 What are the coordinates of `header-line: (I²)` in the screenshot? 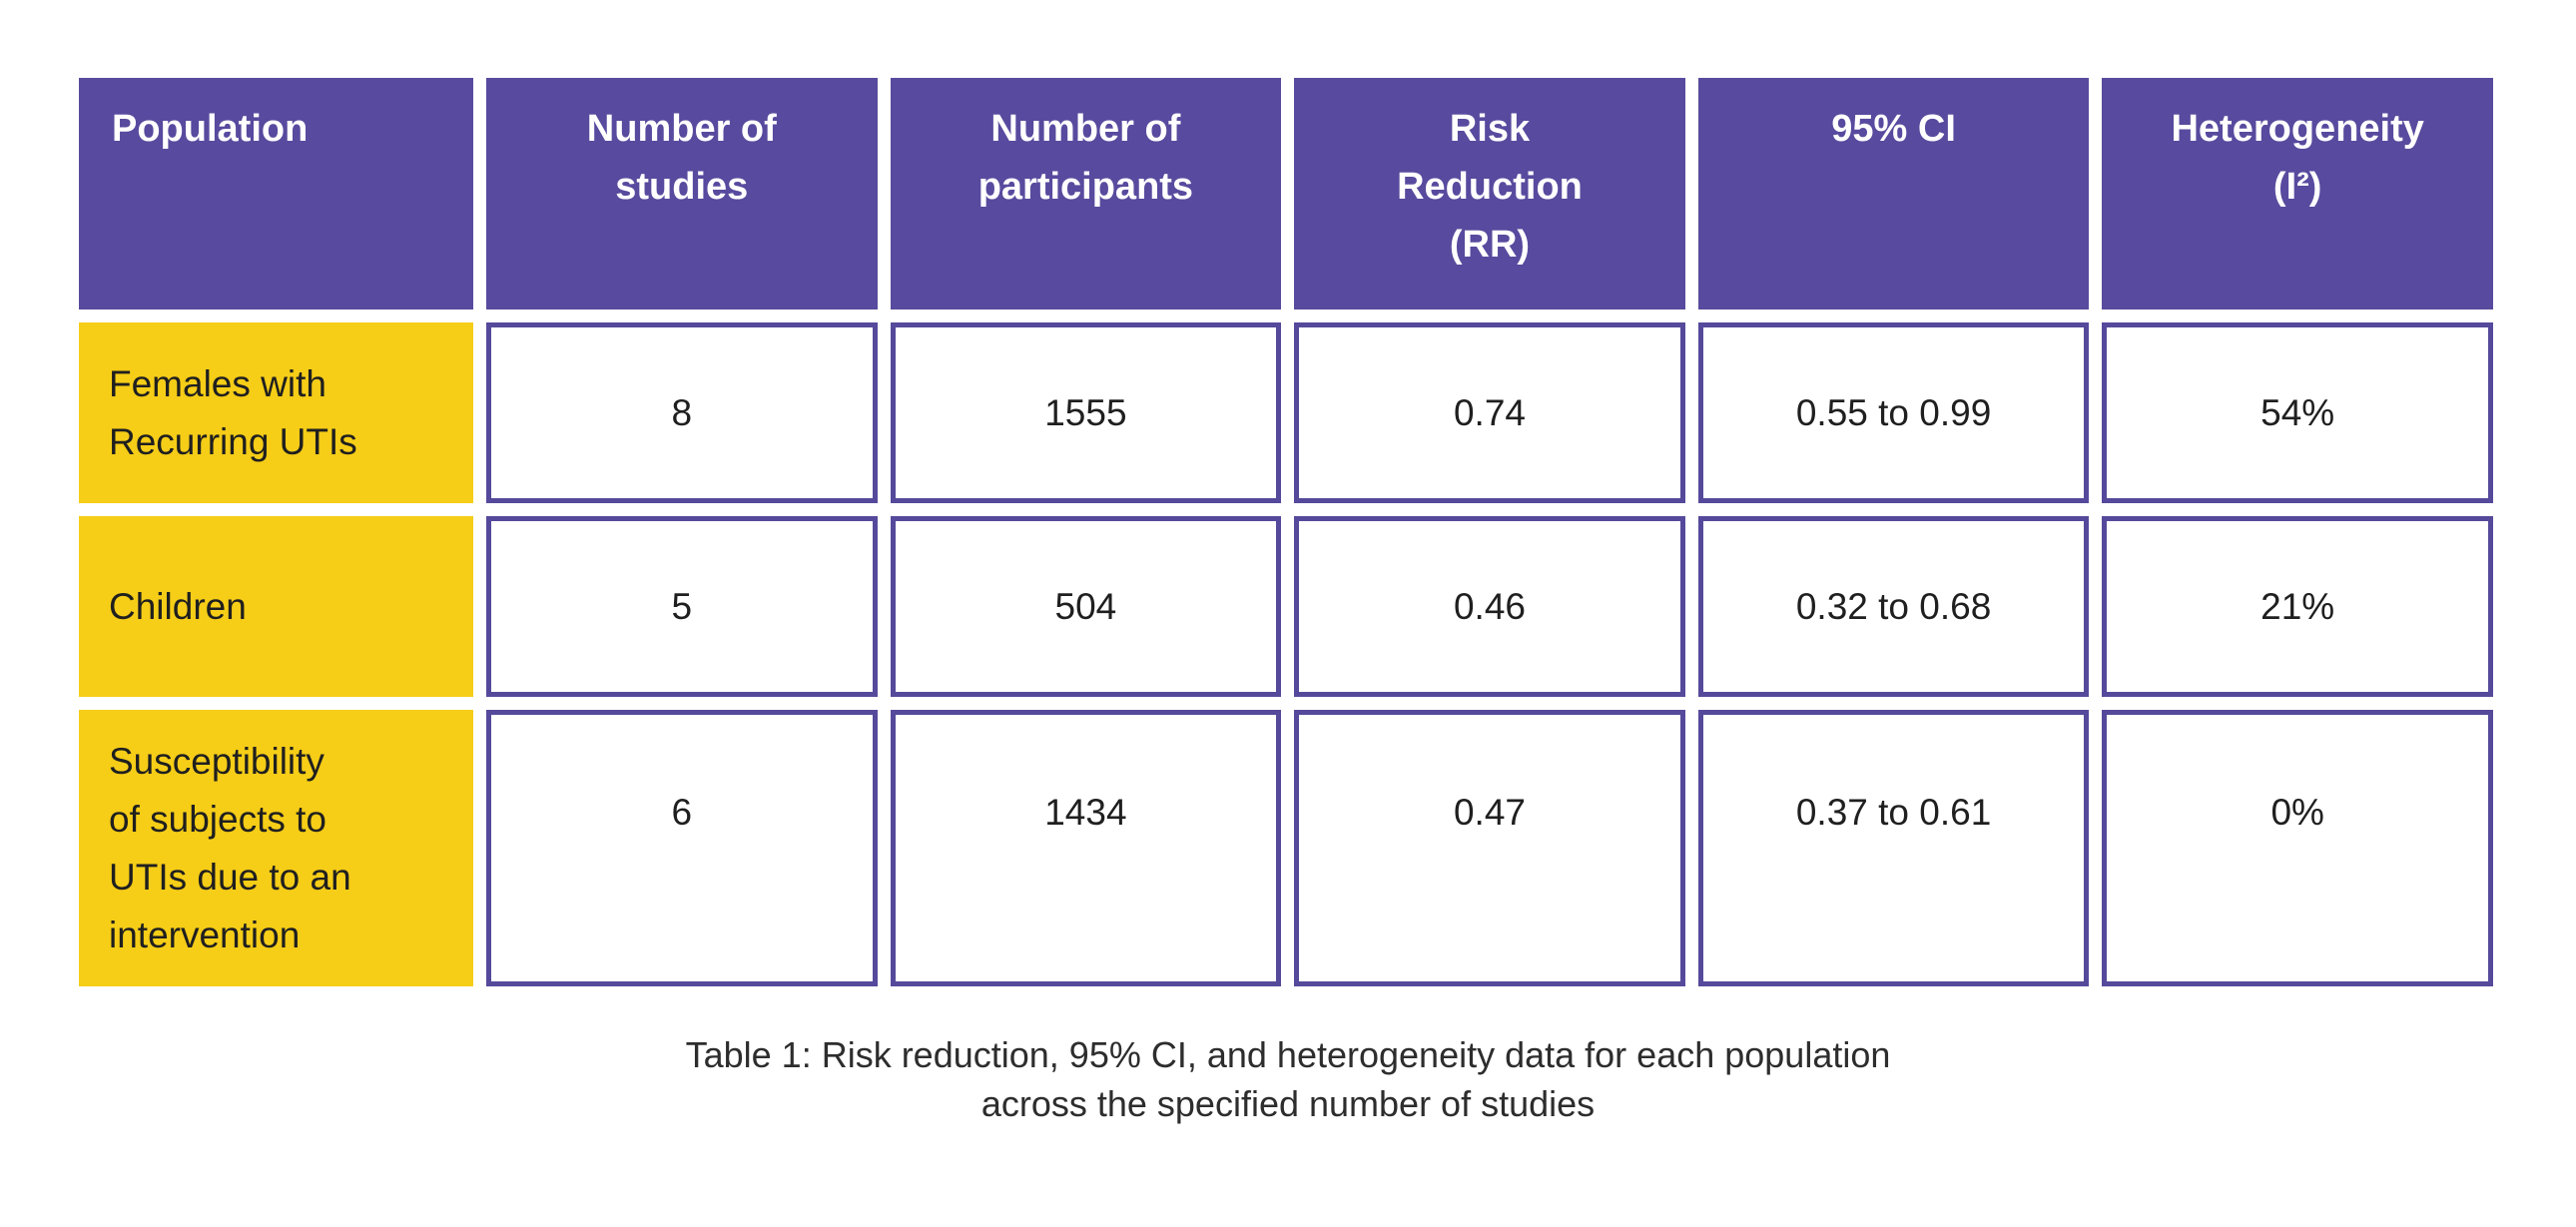 It's located at (2297, 187).